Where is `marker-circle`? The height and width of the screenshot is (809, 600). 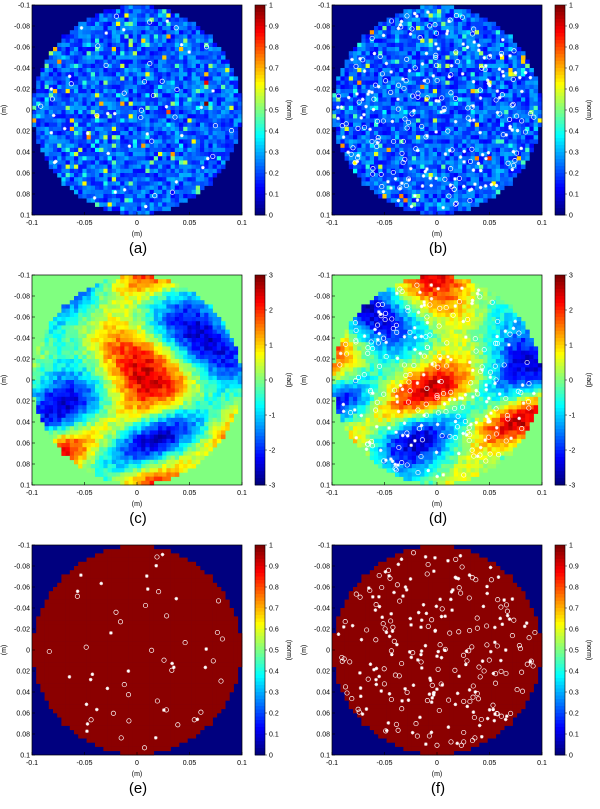
marker-circle is located at coordinates (472, 34).